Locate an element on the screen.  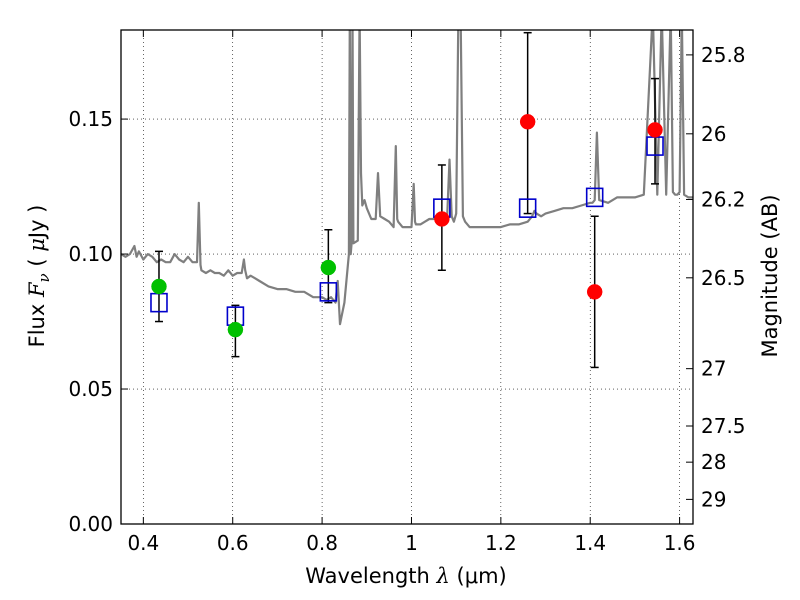
x-axis-label: Wavelength λ (μm) is located at coordinates (405, 576).